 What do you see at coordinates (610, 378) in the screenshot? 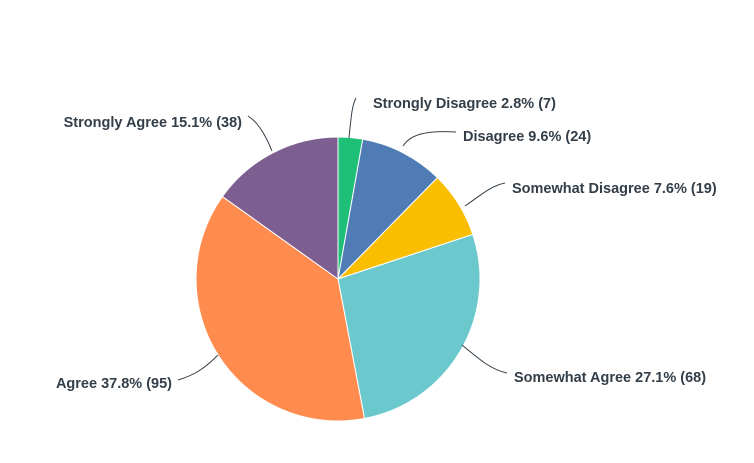
I see `data-label: Somewhat Agree 27.1% (68)` at bounding box center [610, 378].